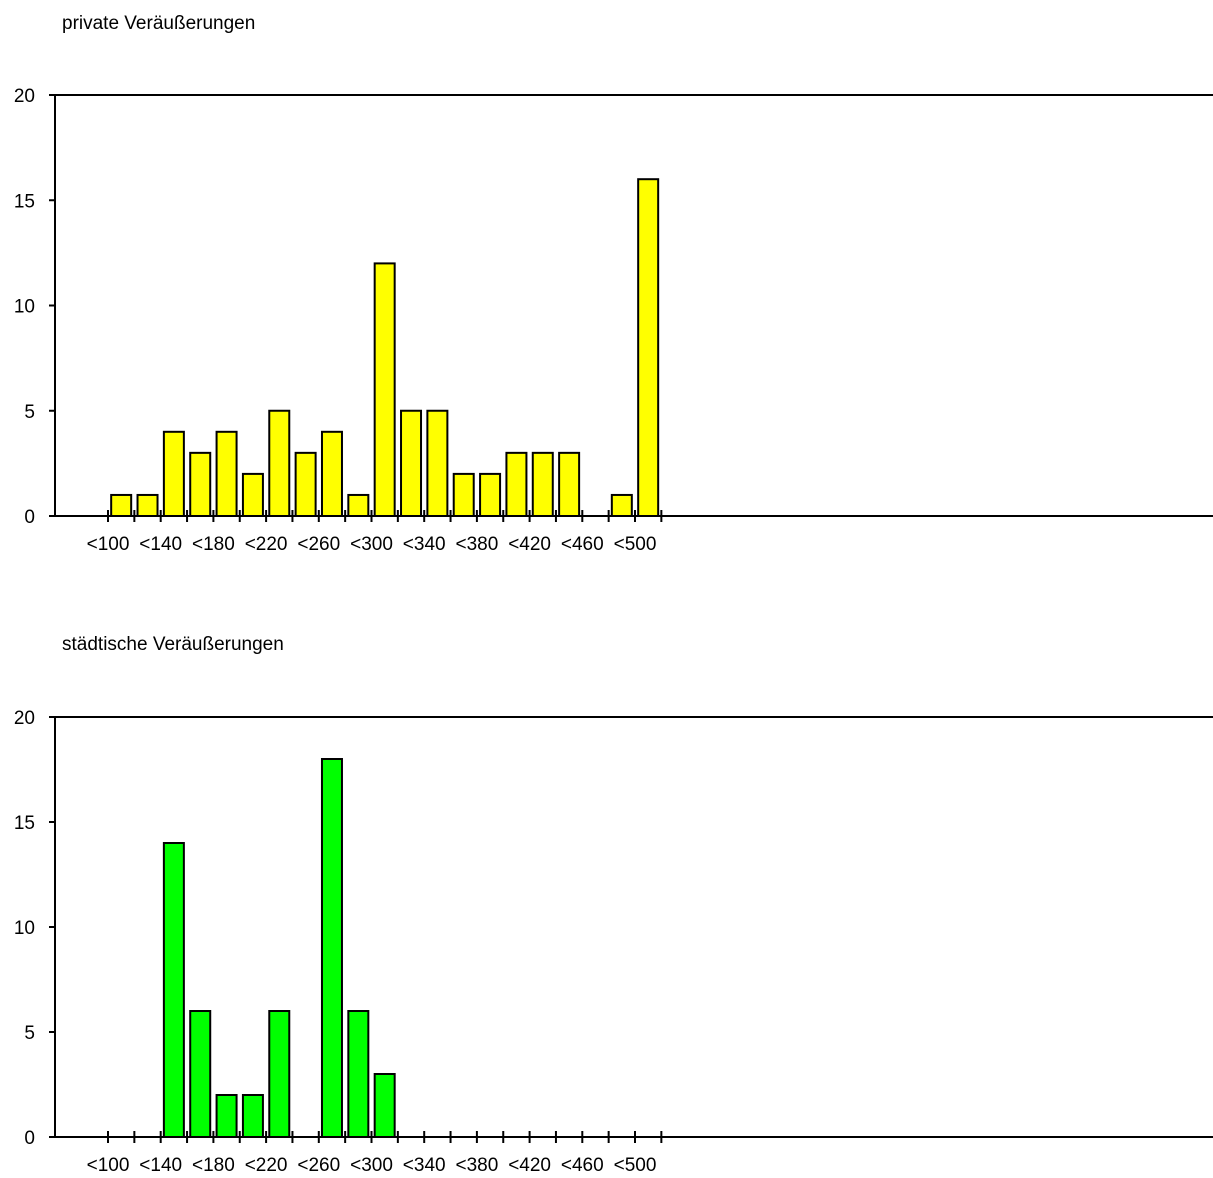 This screenshot has height=1178, width=1213. Describe the element at coordinates (621, 505) in the screenshot. I see `bar-<500` at that location.